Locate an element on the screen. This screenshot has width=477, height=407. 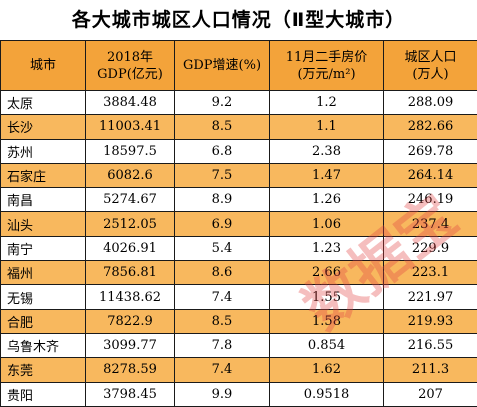
cell-gdp-growth: 6.8 is located at coordinates (222, 151).